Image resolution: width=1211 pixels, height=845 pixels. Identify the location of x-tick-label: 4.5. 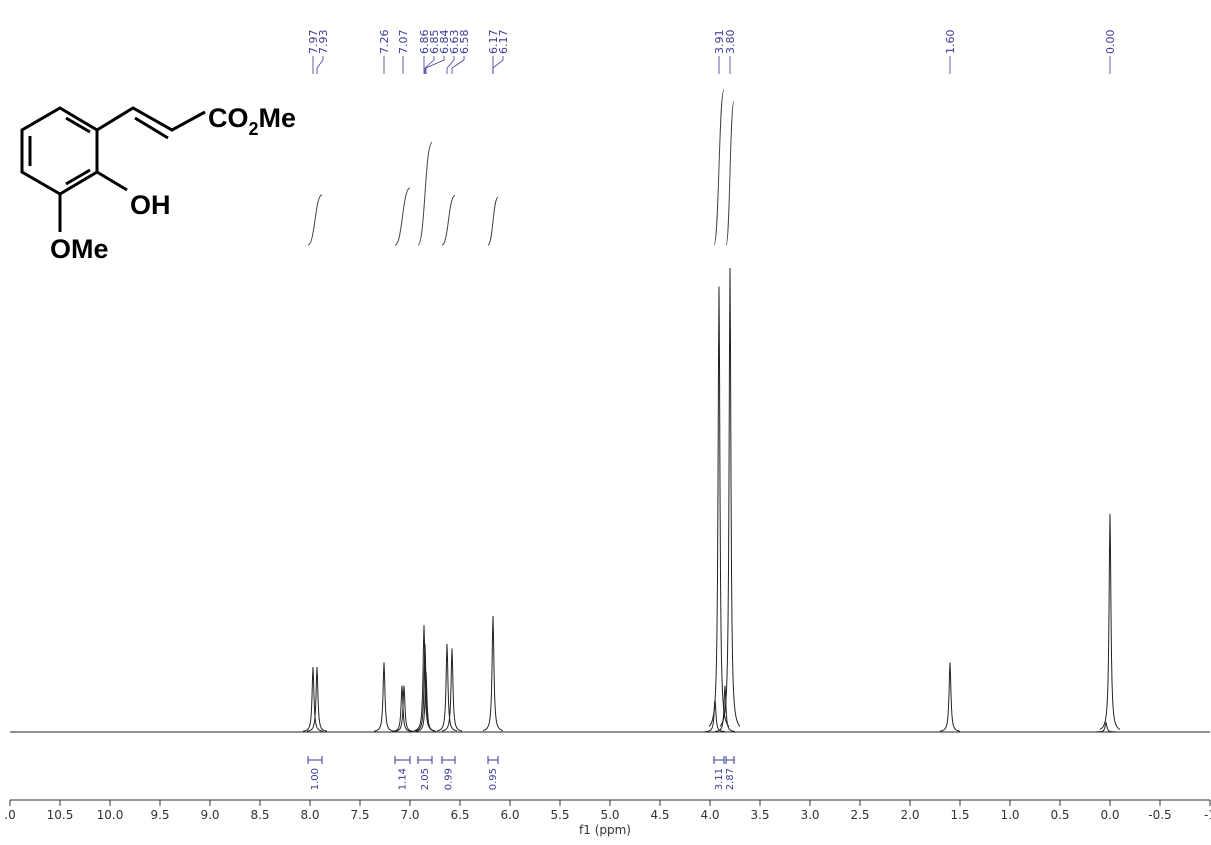
(659, 815).